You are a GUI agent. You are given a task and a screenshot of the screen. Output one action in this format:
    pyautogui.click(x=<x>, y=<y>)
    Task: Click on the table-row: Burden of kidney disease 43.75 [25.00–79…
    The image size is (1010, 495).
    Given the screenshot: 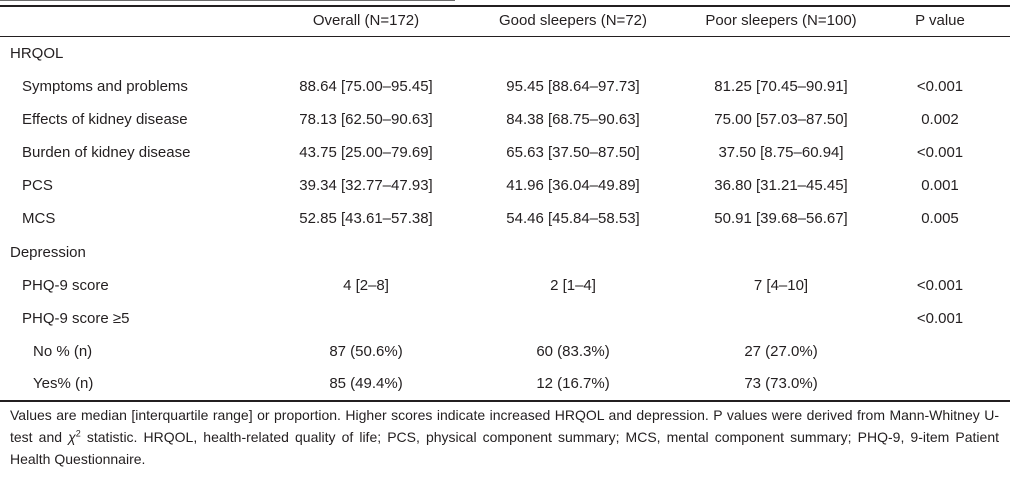 What is the action you would take?
    pyautogui.click(x=505, y=152)
    